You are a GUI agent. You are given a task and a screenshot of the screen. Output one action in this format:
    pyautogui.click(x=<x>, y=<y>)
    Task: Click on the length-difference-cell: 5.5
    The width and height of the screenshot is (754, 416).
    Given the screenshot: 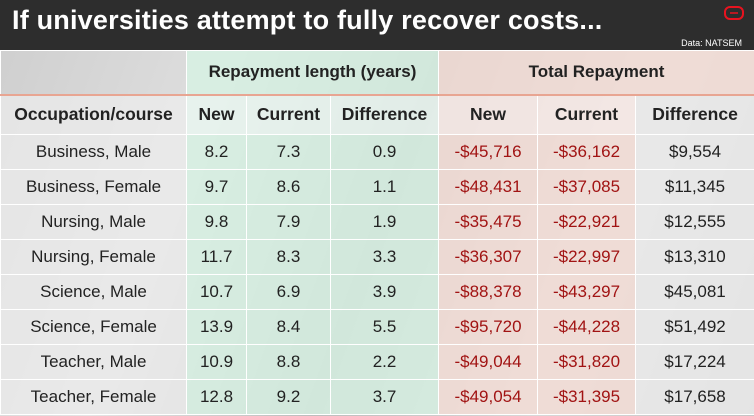 What is the action you would take?
    pyautogui.click(x=384, y=327)
    